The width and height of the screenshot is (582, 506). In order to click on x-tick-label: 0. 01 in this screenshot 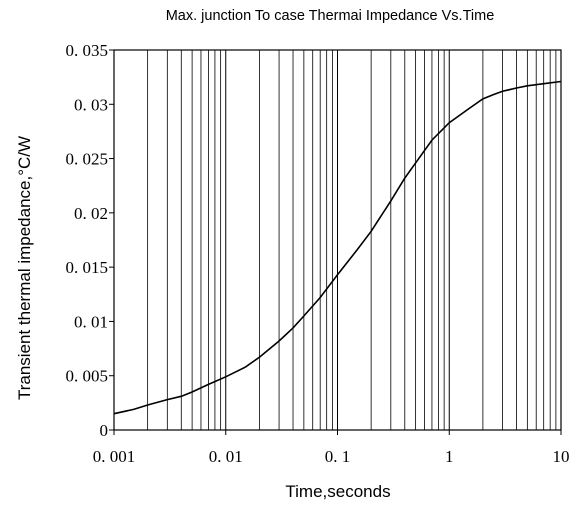, I will do `click(226, 456)`.